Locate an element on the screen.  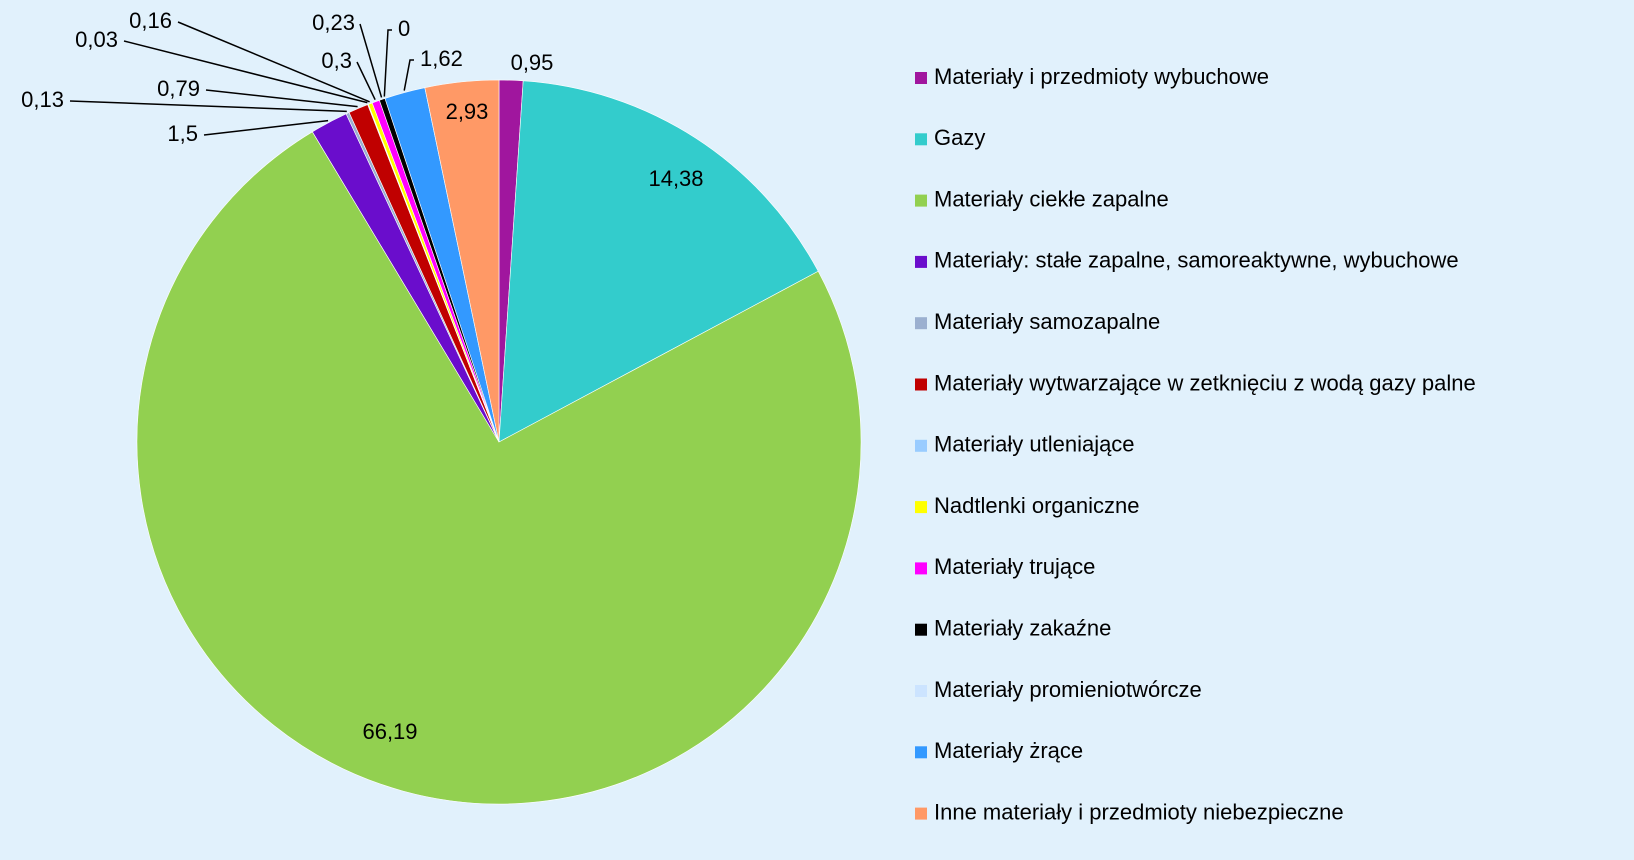
data-label: 1,5 is located at coordinates (182, 133).